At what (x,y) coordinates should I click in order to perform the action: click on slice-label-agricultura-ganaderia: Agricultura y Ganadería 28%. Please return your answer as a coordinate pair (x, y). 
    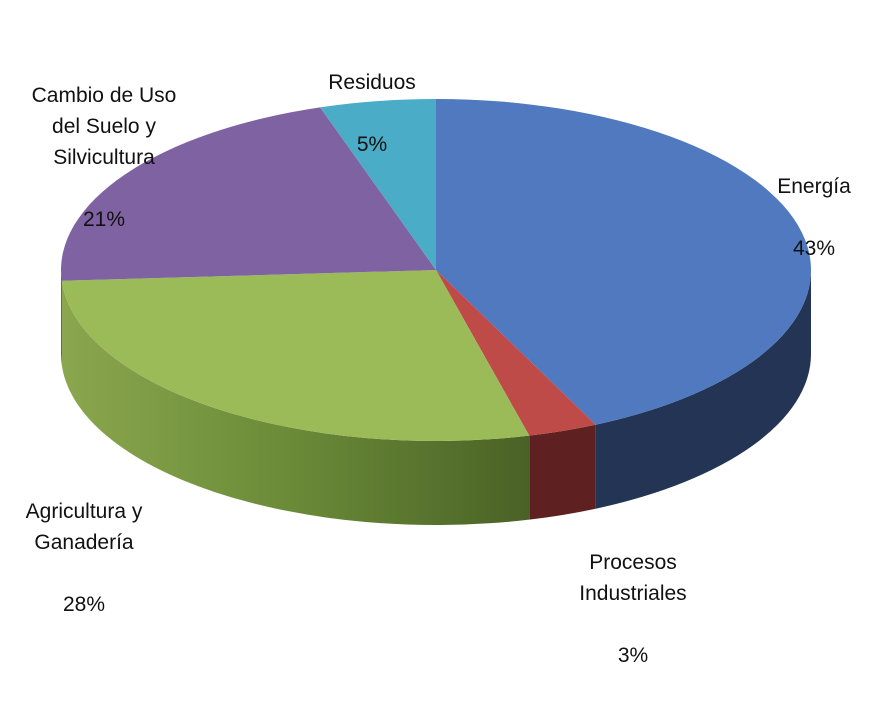
    Looking at the image, I should click on (84, 558).